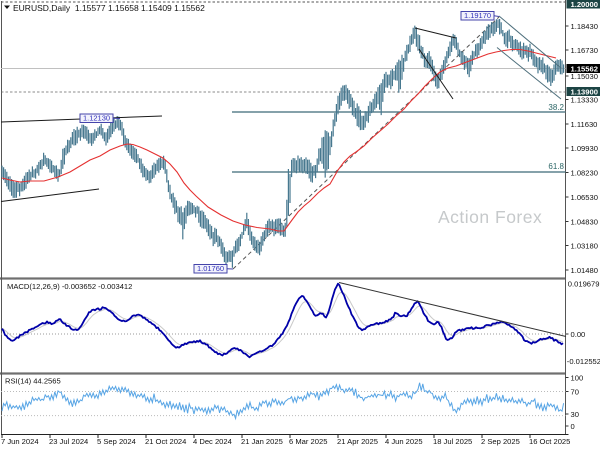  What do you see at coordinates (96, 118) in the screenshot?
I see `svg-text: 1.12130` at bounding box center [96, 118].